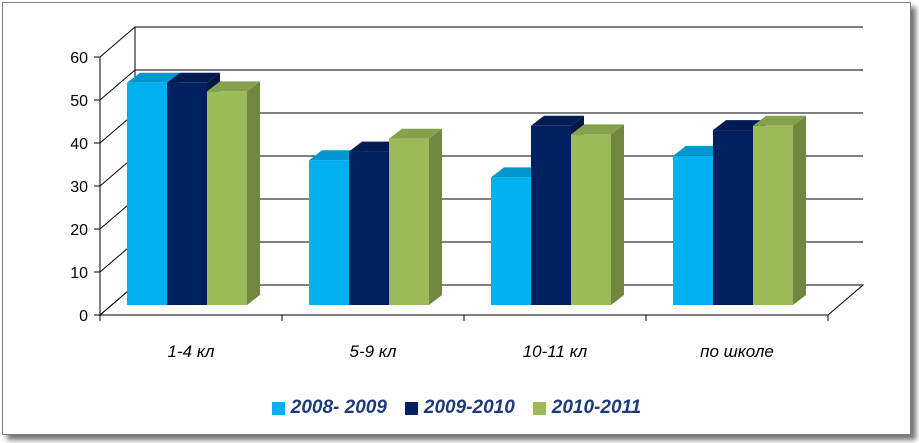 This screenshot has height=443, width=919. What do you see at coordinates (79, 187) in the screenshot?
I see `y-tick-label: 30` at bounding box center [79, 187].